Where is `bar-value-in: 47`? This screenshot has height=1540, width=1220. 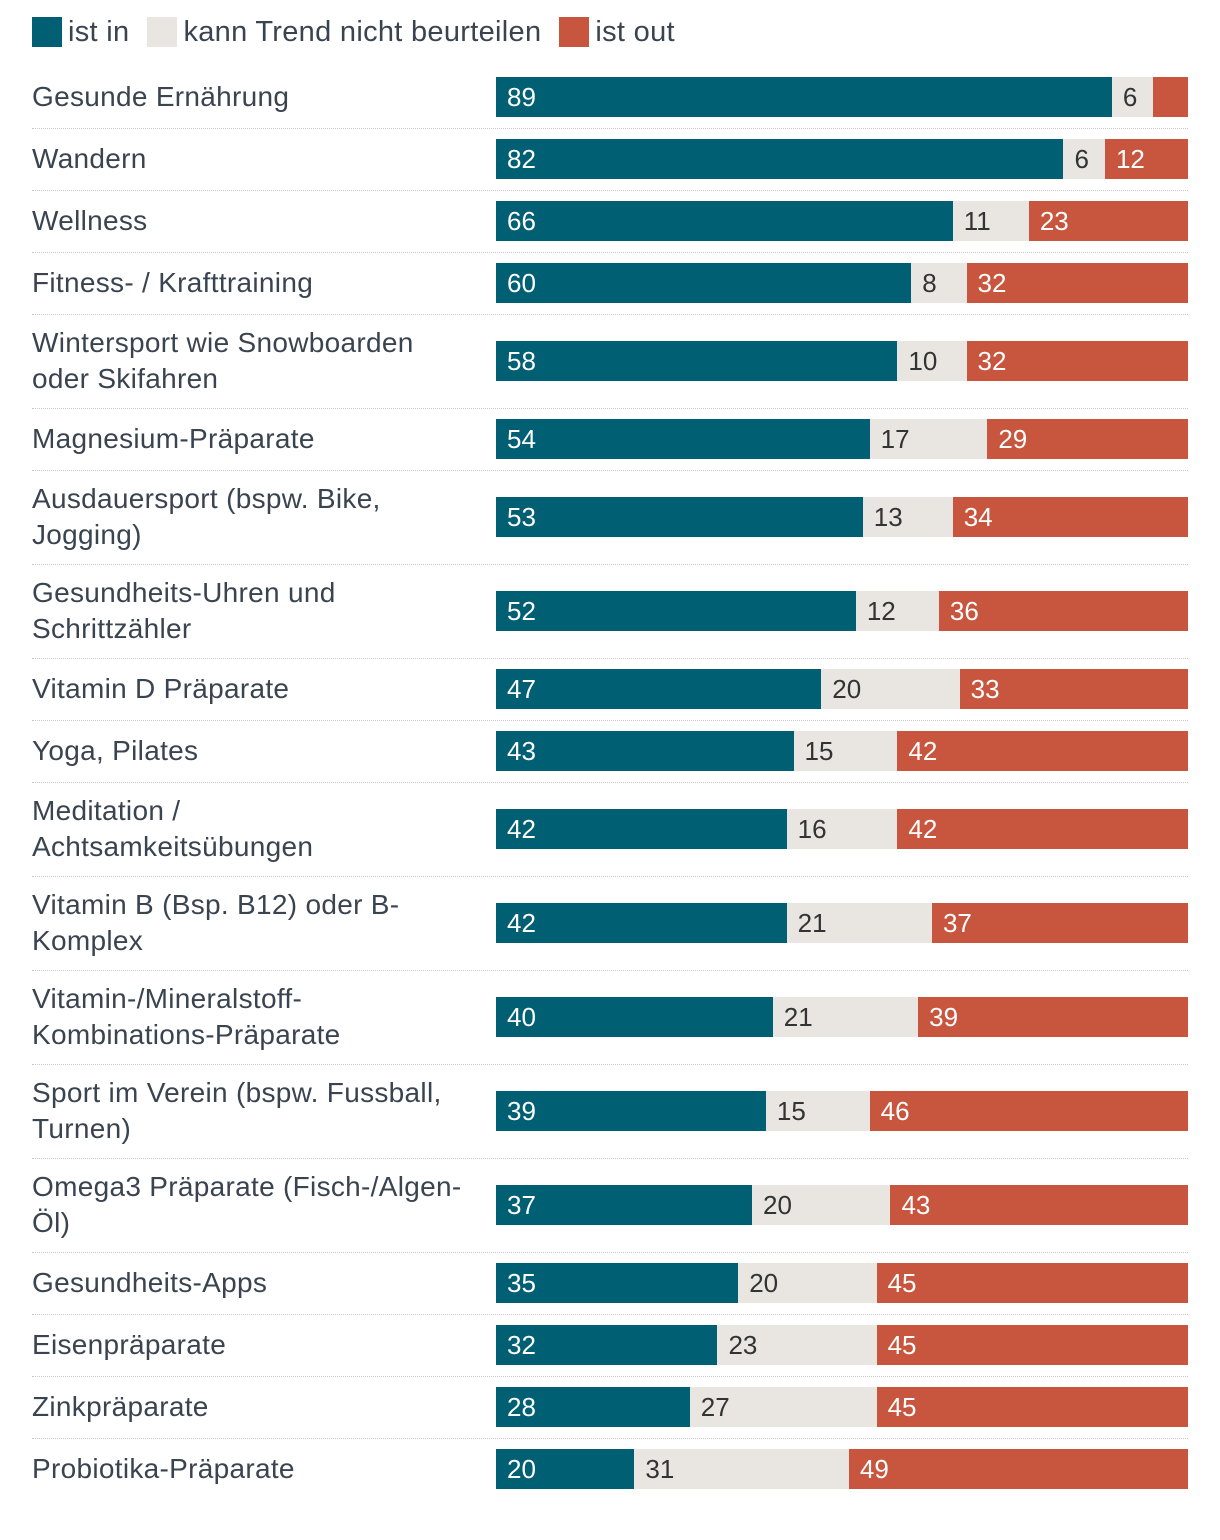 bar-value-in: 47 is located at coordinates (521, 689).